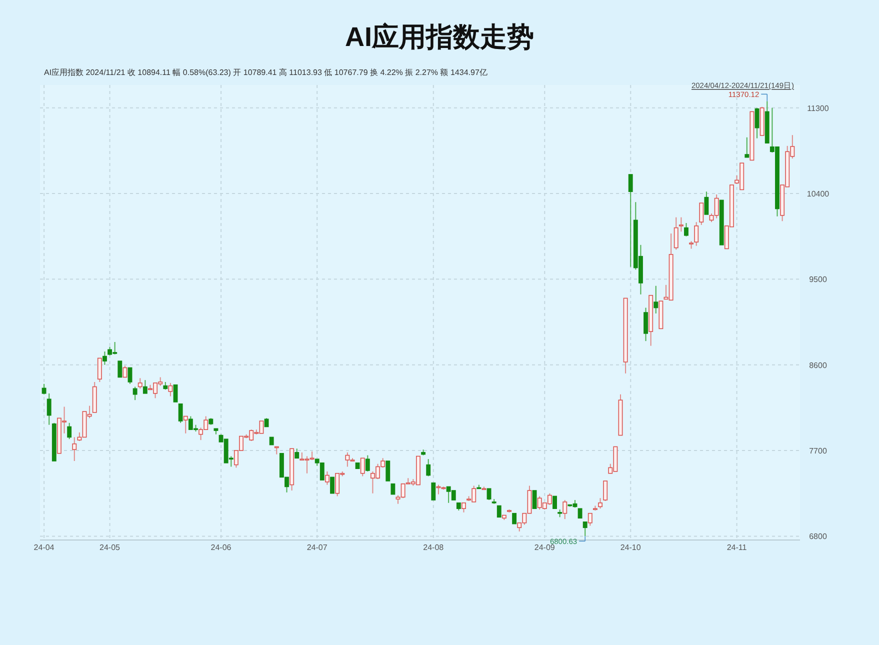  Describe the element at coordinates (221, 547) in the screenshot. I see `x-tick-label: 24-06` at that location.